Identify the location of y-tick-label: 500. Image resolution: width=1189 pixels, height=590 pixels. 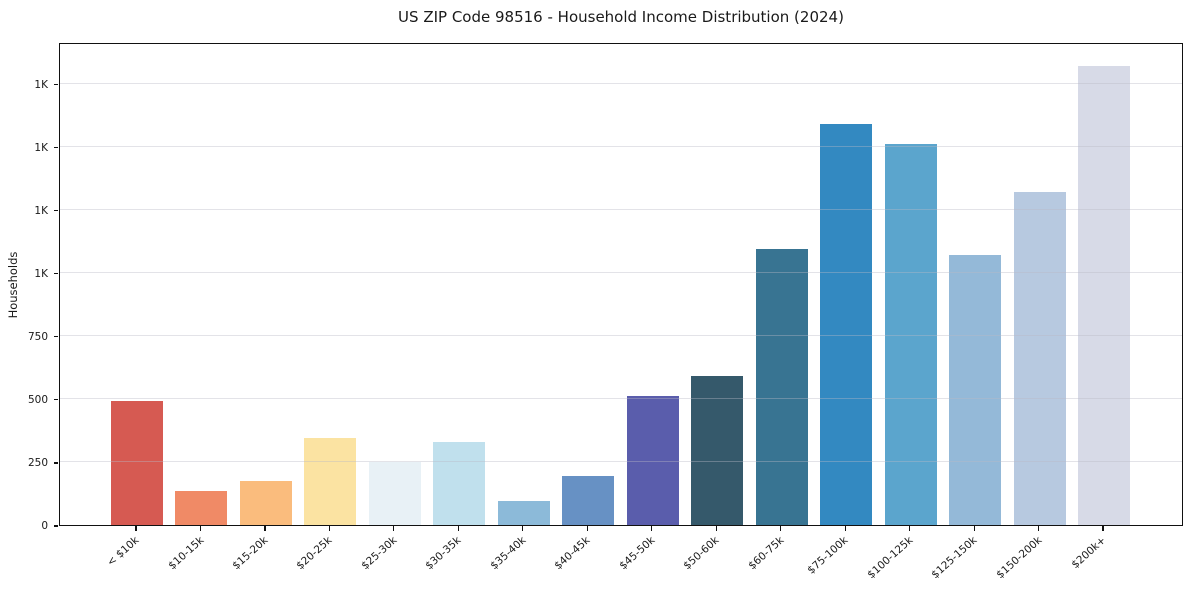
(37, 399).